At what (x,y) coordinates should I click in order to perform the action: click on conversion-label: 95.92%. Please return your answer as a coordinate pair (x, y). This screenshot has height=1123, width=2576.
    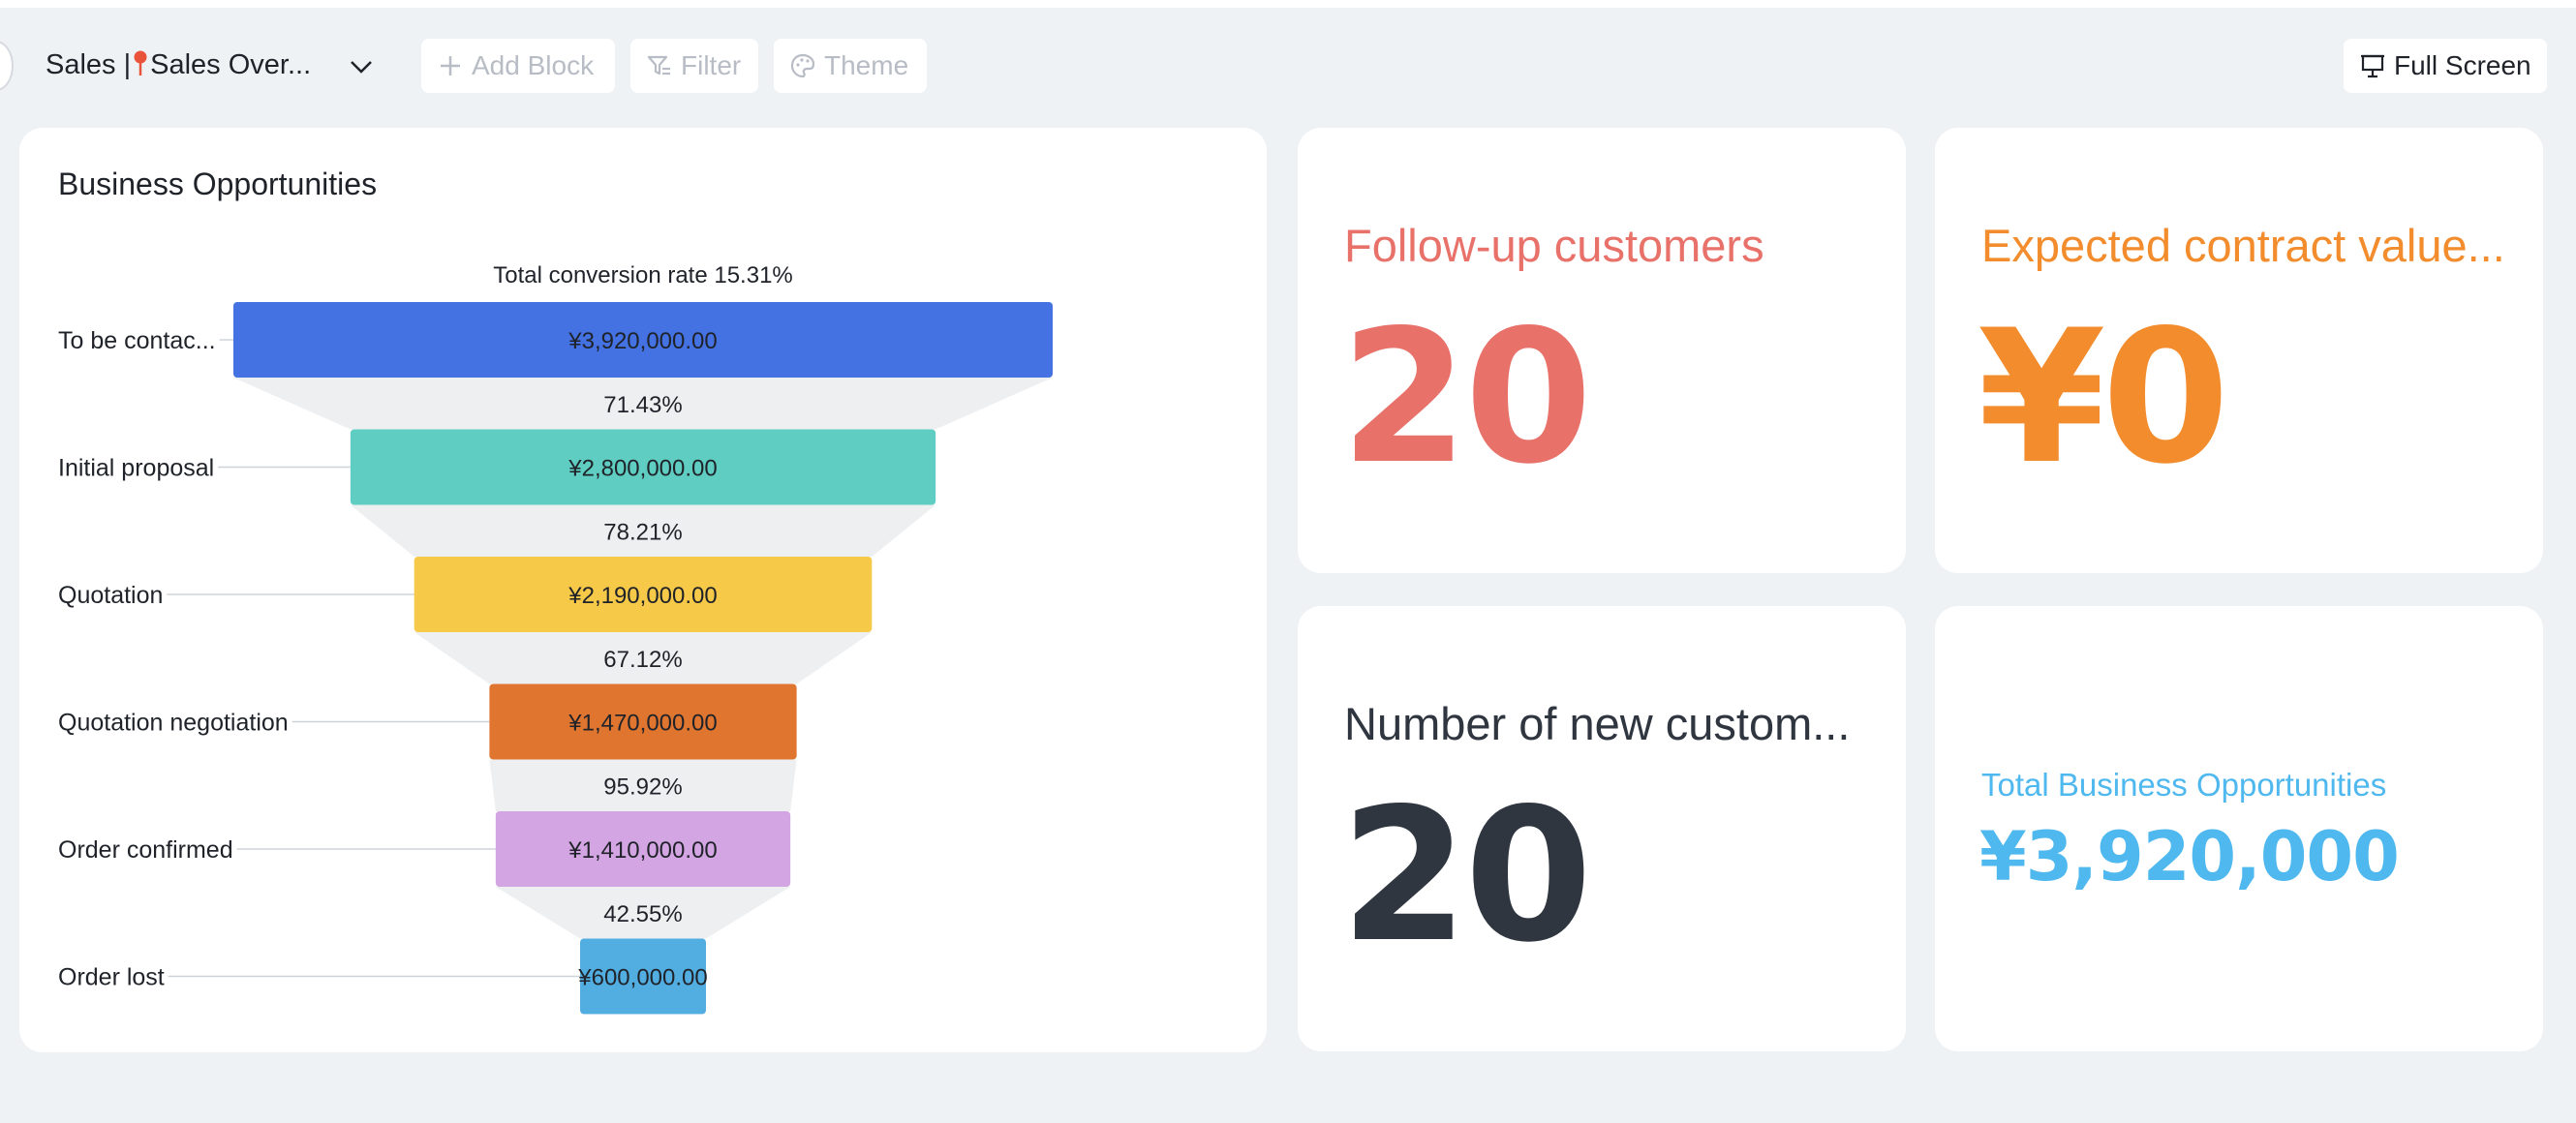
    Looking at the image, I should click on (642, 787).